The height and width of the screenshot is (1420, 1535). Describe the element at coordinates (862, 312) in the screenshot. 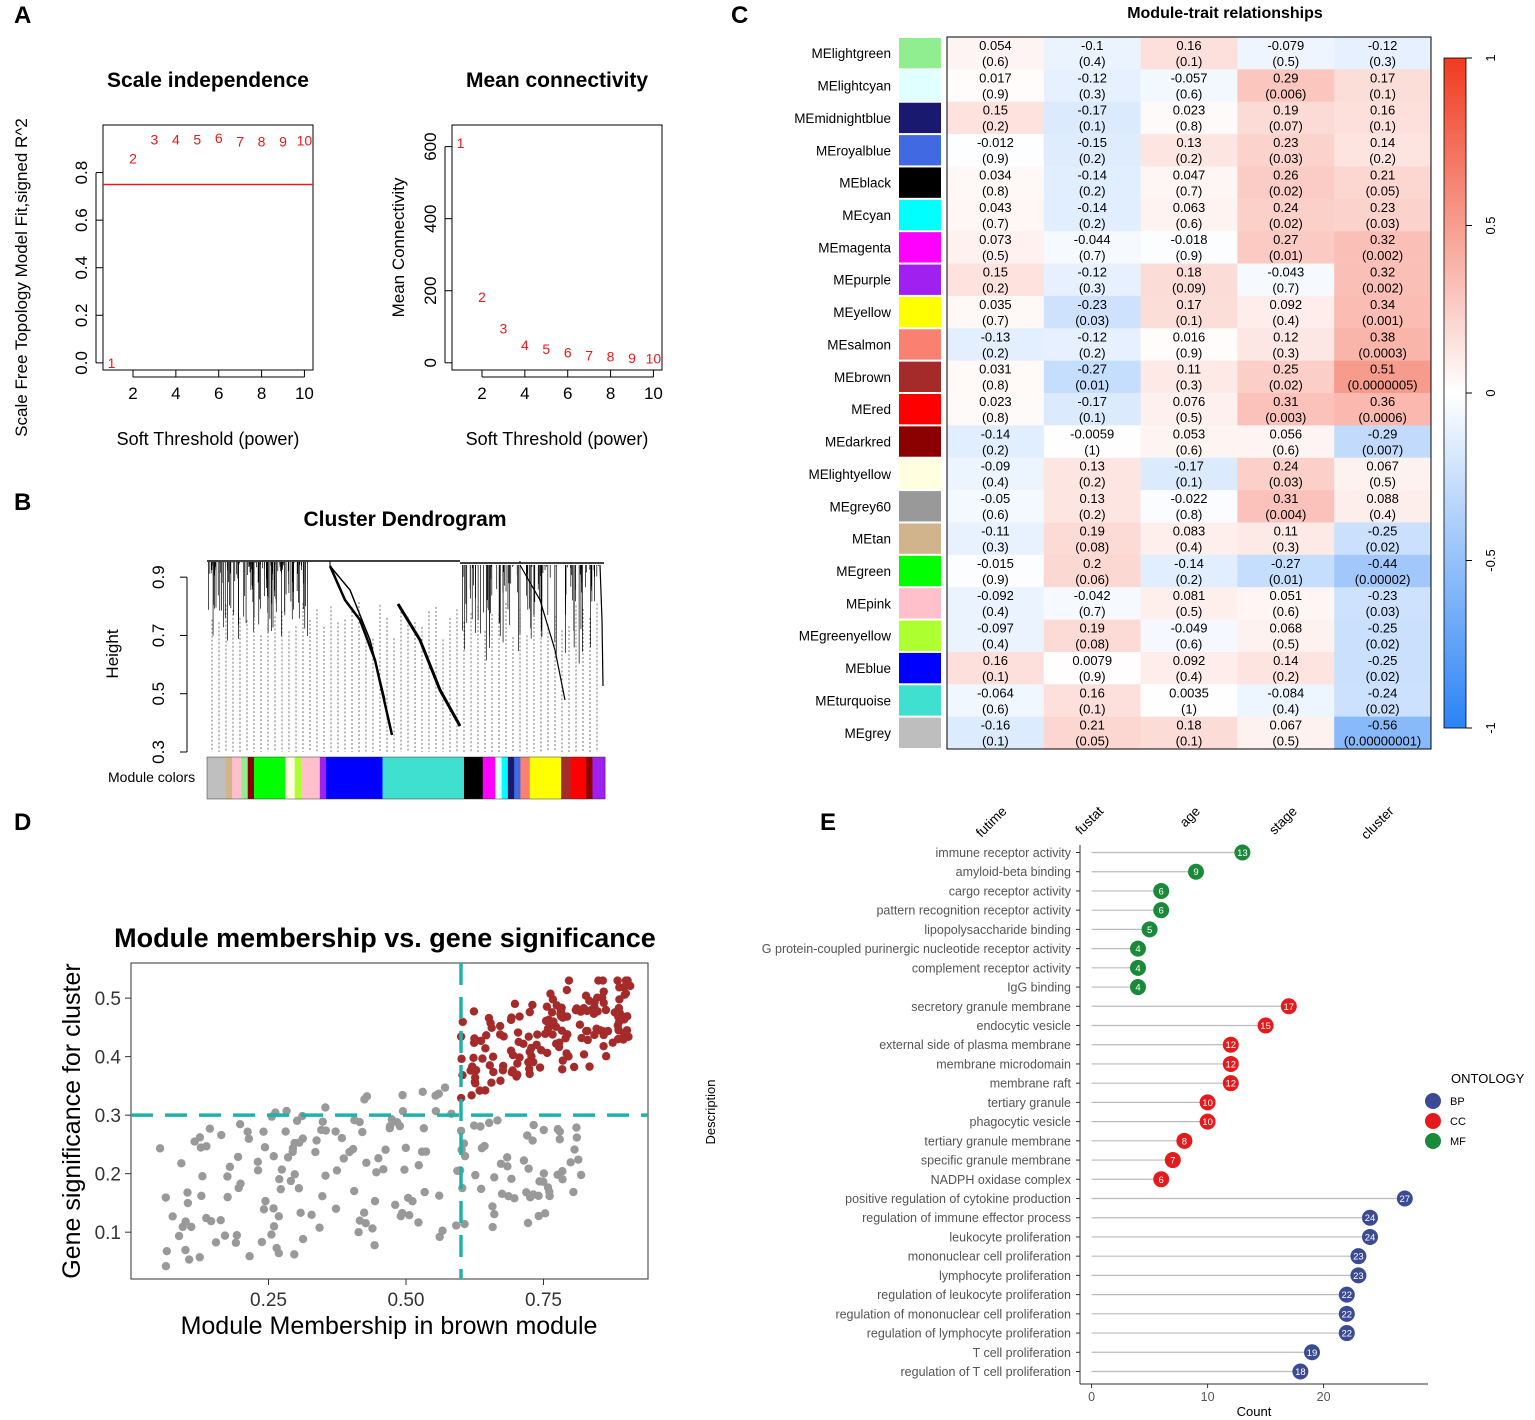

I see `row-label: MEyellow` at that location.